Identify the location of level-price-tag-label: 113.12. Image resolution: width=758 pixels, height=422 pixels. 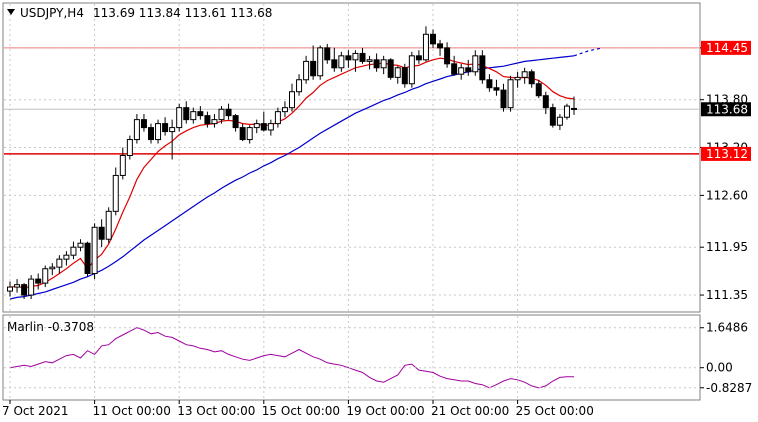
(727, 154).